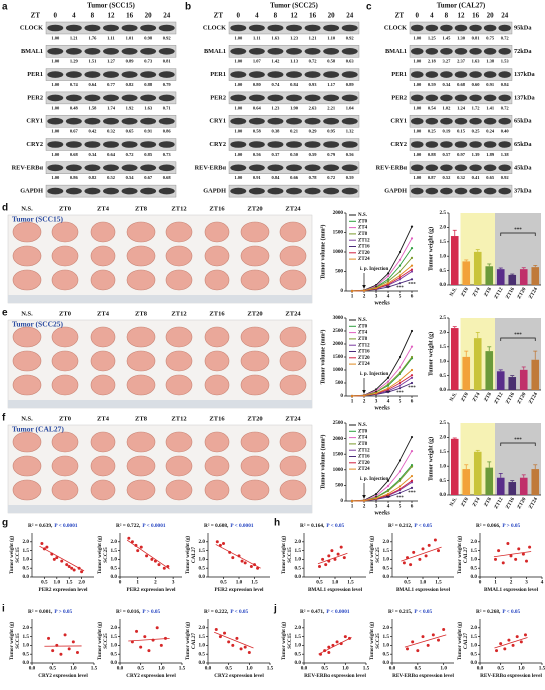  Describe the element at coordinates (461, 6) in the screenshot. I see `blot-title: Tumor (CAL27)` at that location.